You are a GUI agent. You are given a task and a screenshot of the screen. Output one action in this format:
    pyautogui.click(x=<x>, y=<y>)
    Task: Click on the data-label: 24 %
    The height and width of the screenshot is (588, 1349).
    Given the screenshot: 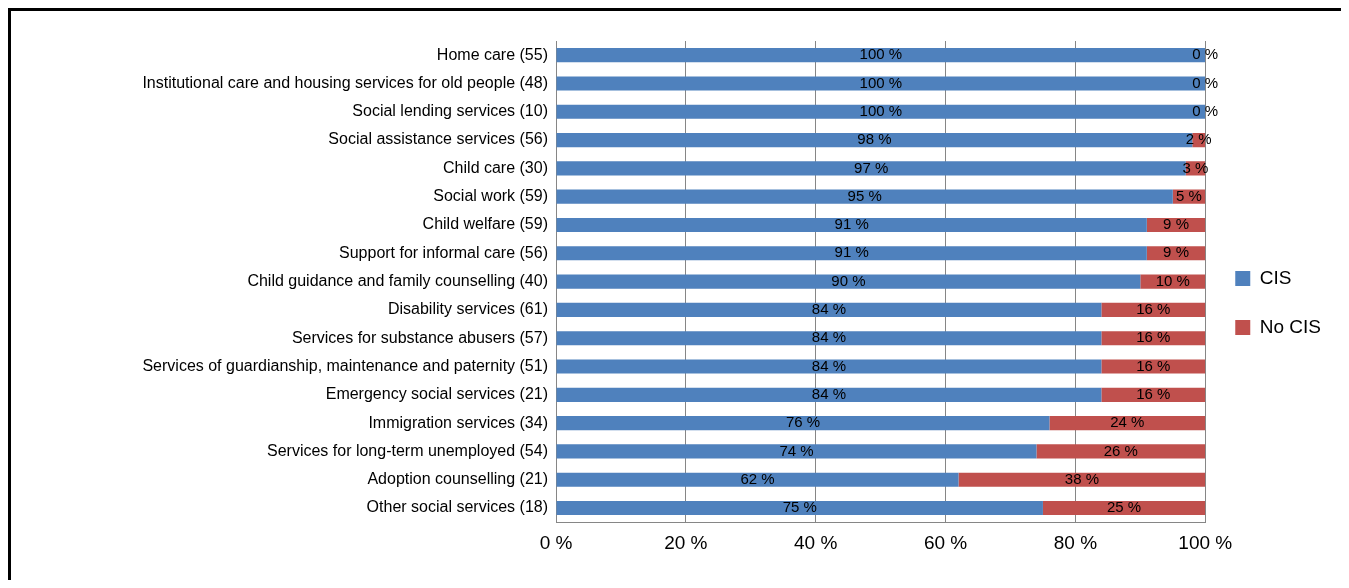 What is the action you would take?
    pyautogui.click(x=1127, y=422)
    